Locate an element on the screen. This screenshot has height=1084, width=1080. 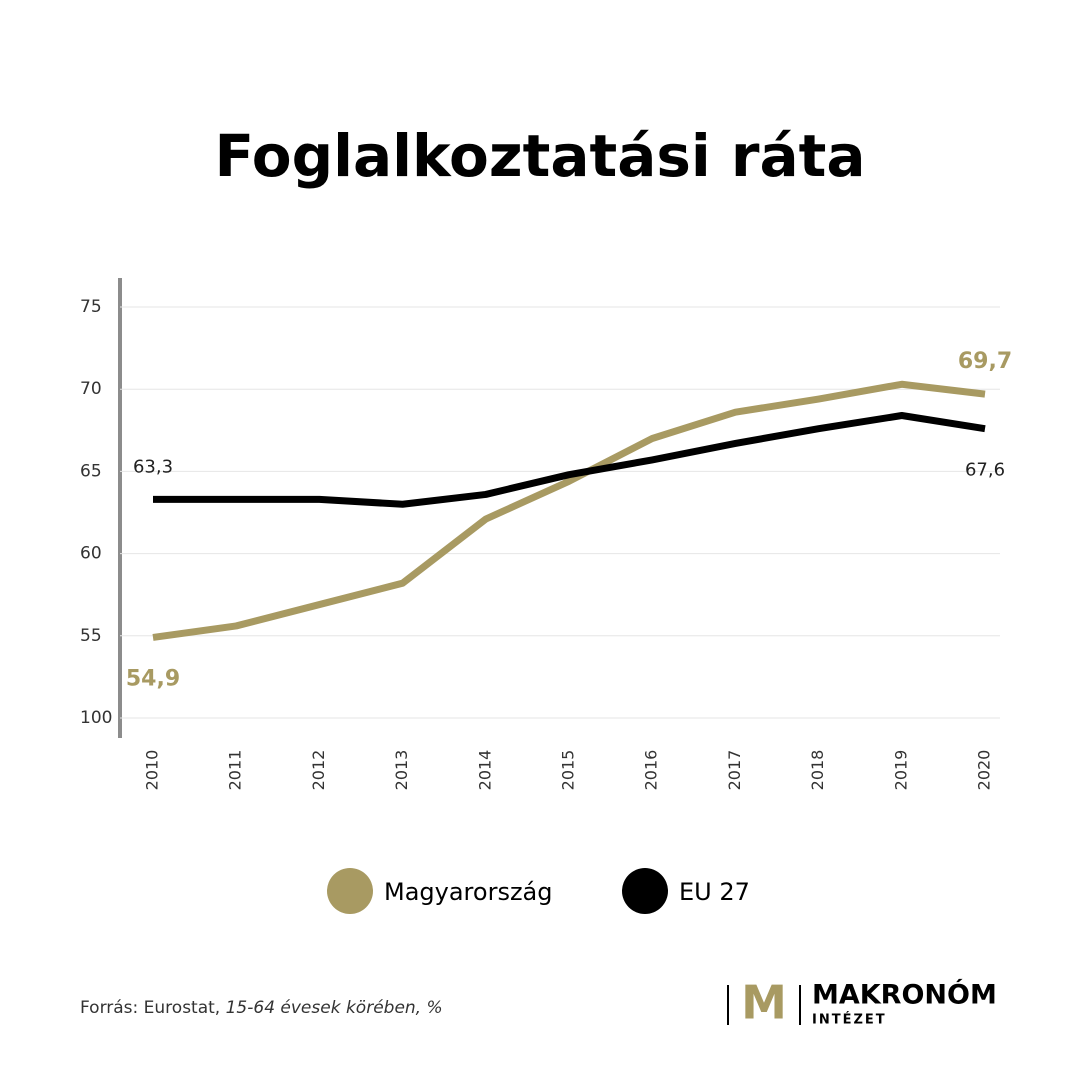
x-tick-label: 2011 is located at coordinates (235, 770).